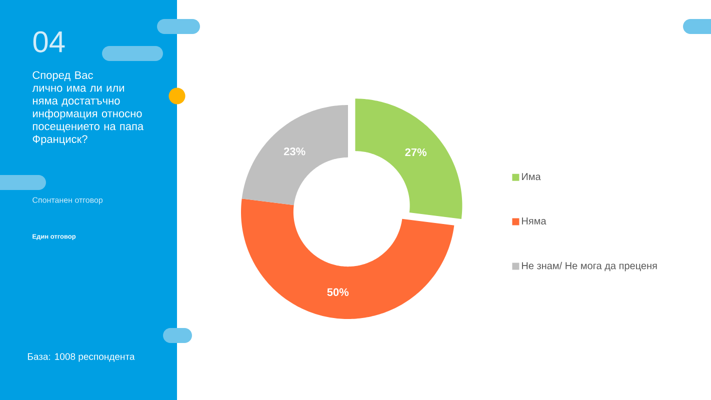 The image size is (711, 400). Describe the element at coordinates (295, 151) in the screenshot. I see `data-label: 23%` at that location.